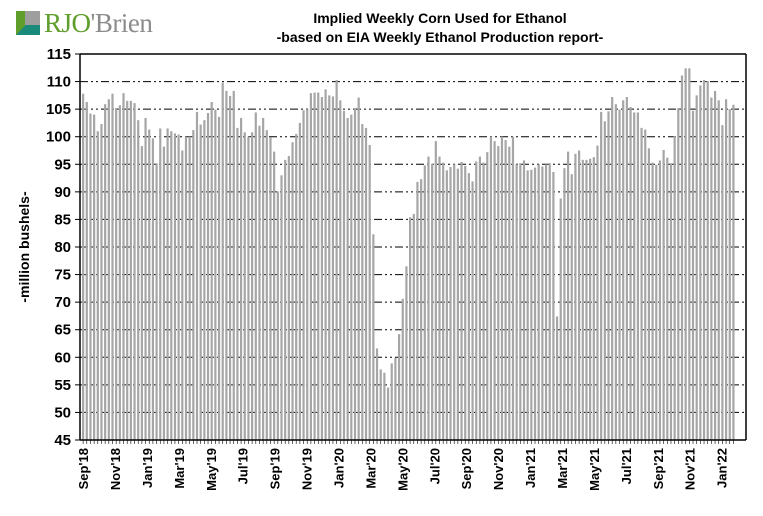 The image size is (763, 516). I want to click on x-tick-label: Sep'21, so click(658, 468).